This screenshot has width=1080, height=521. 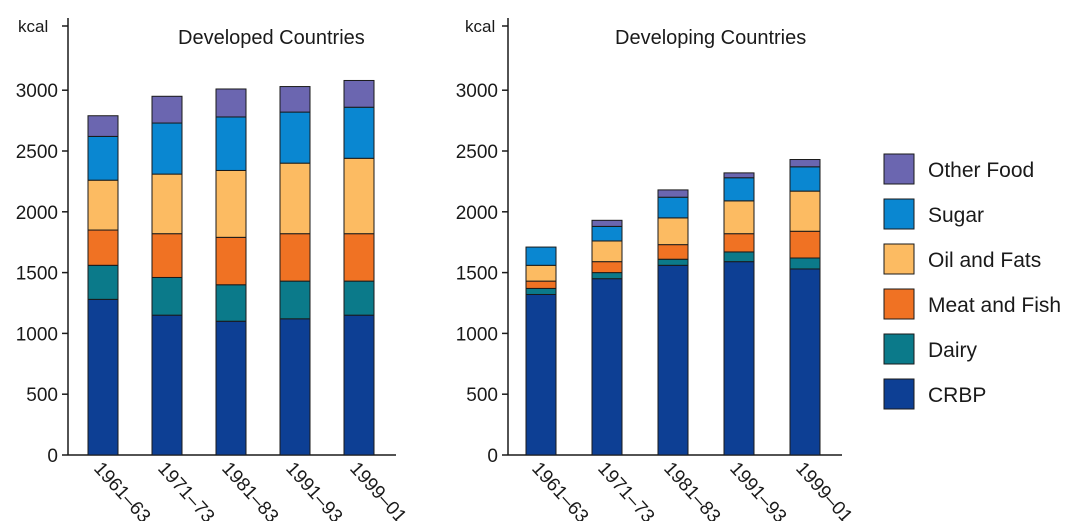 I want to click on legend-swatch-other-food, so click(x=899, y=169).